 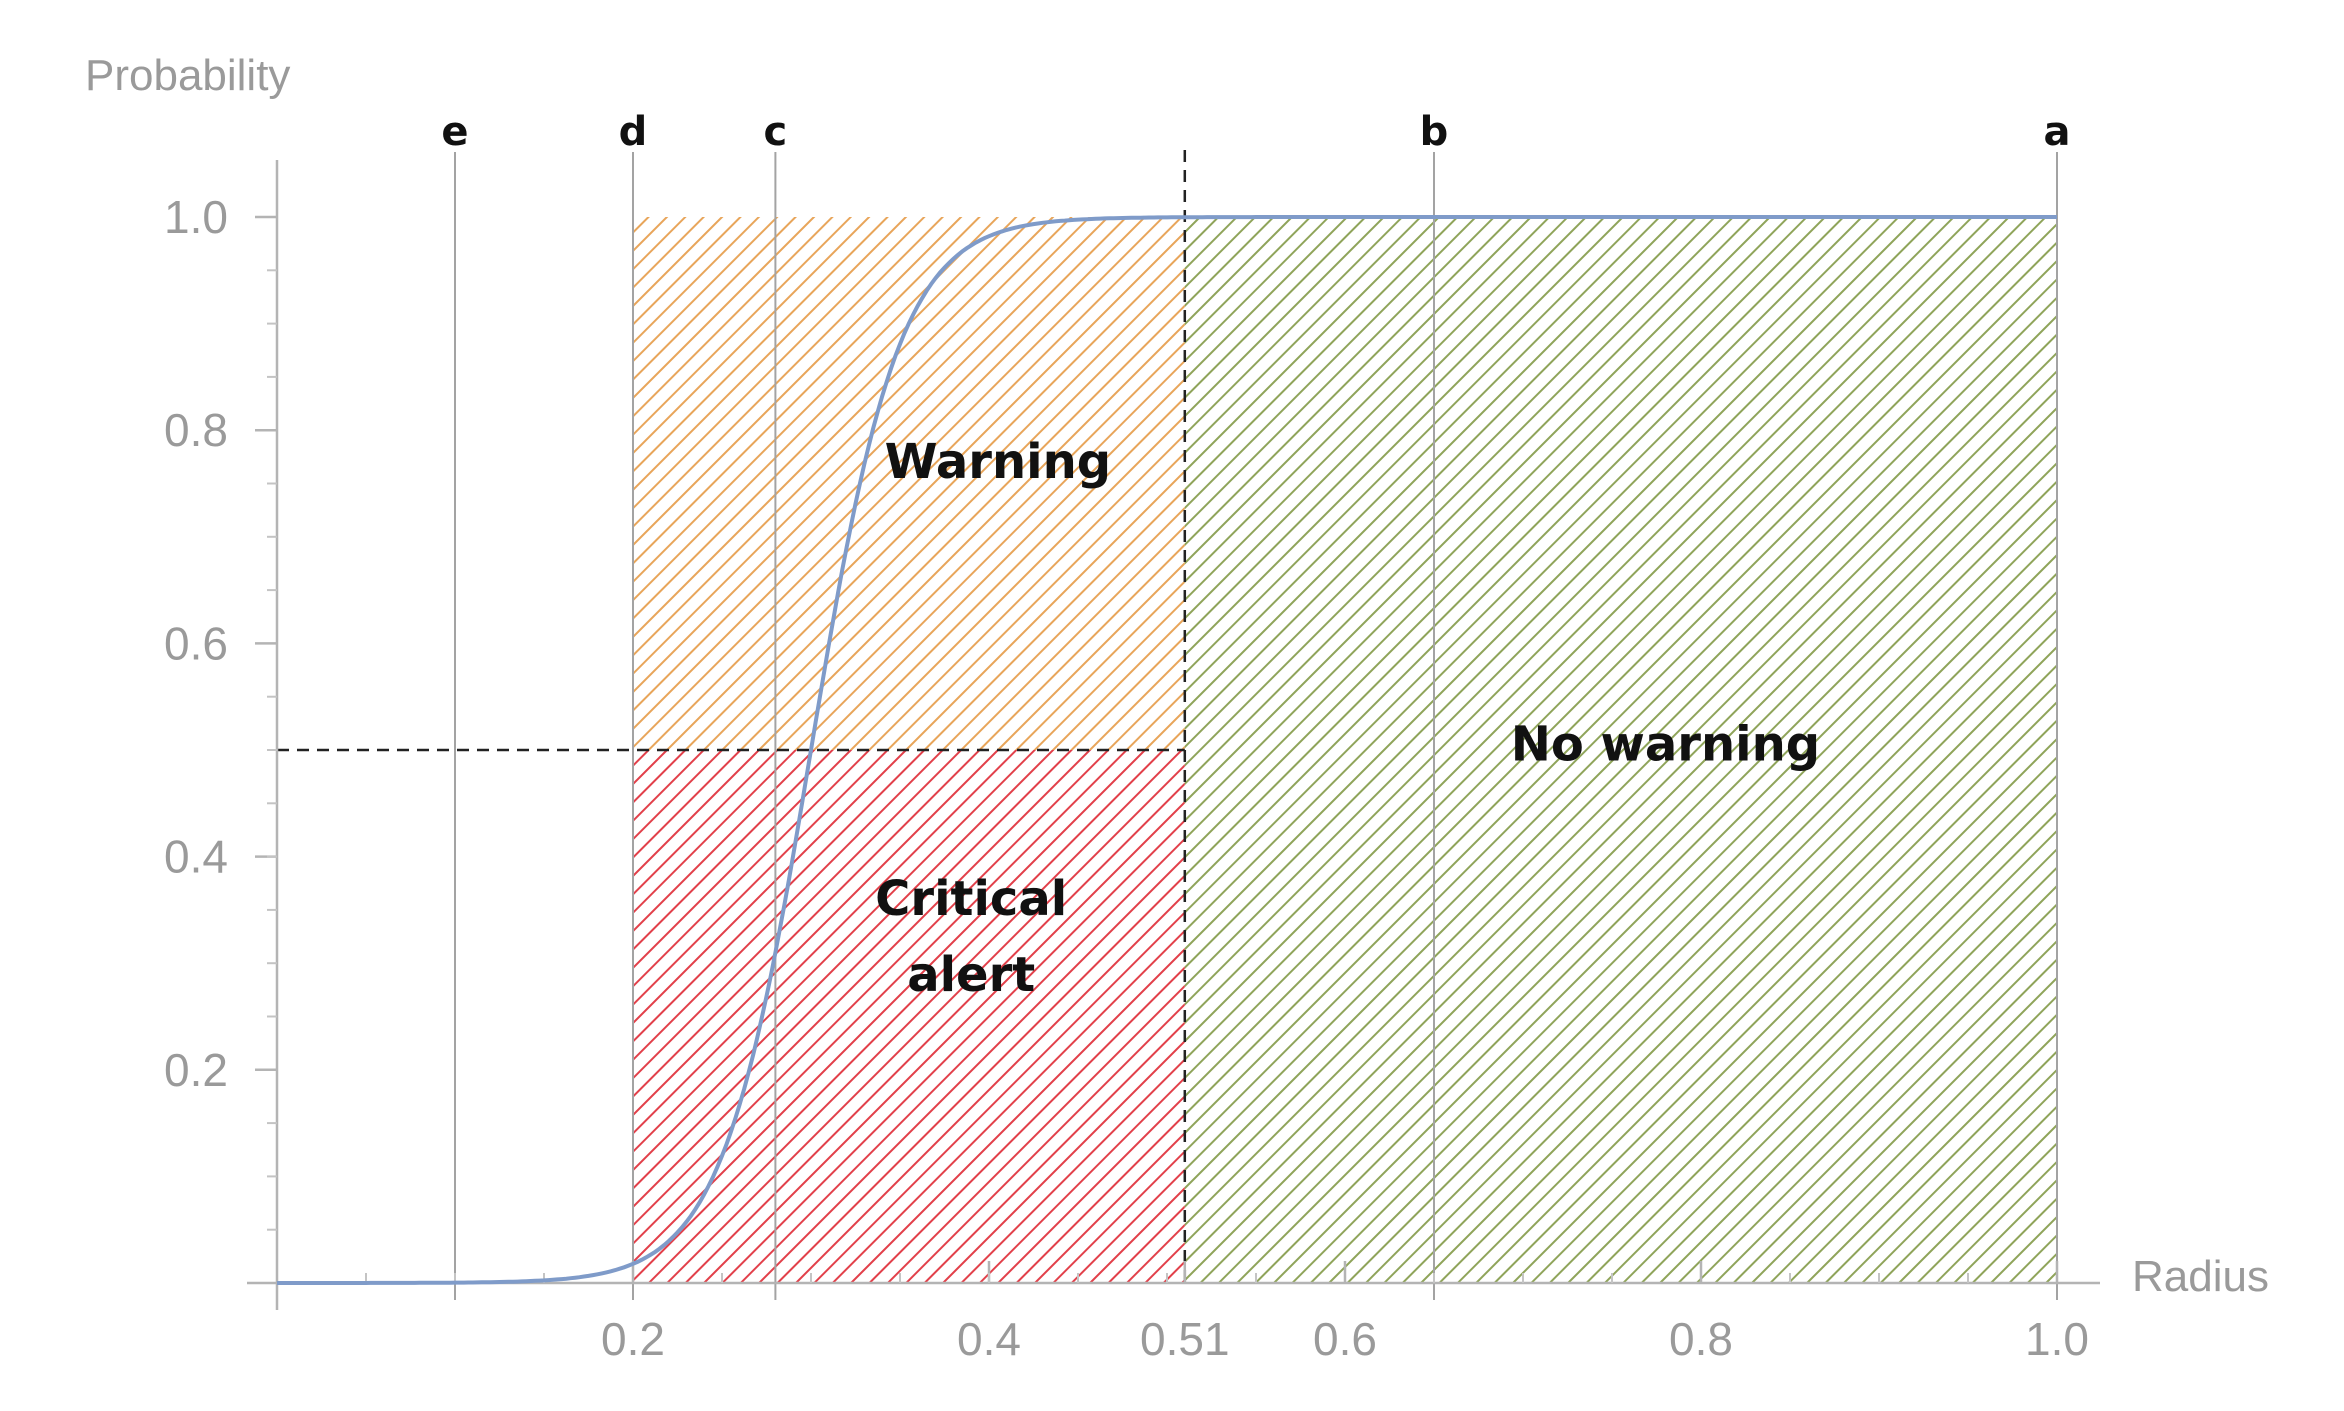 I want to click on x-tick-label-1.0: 1.0, so click(x=2057, y=1339).